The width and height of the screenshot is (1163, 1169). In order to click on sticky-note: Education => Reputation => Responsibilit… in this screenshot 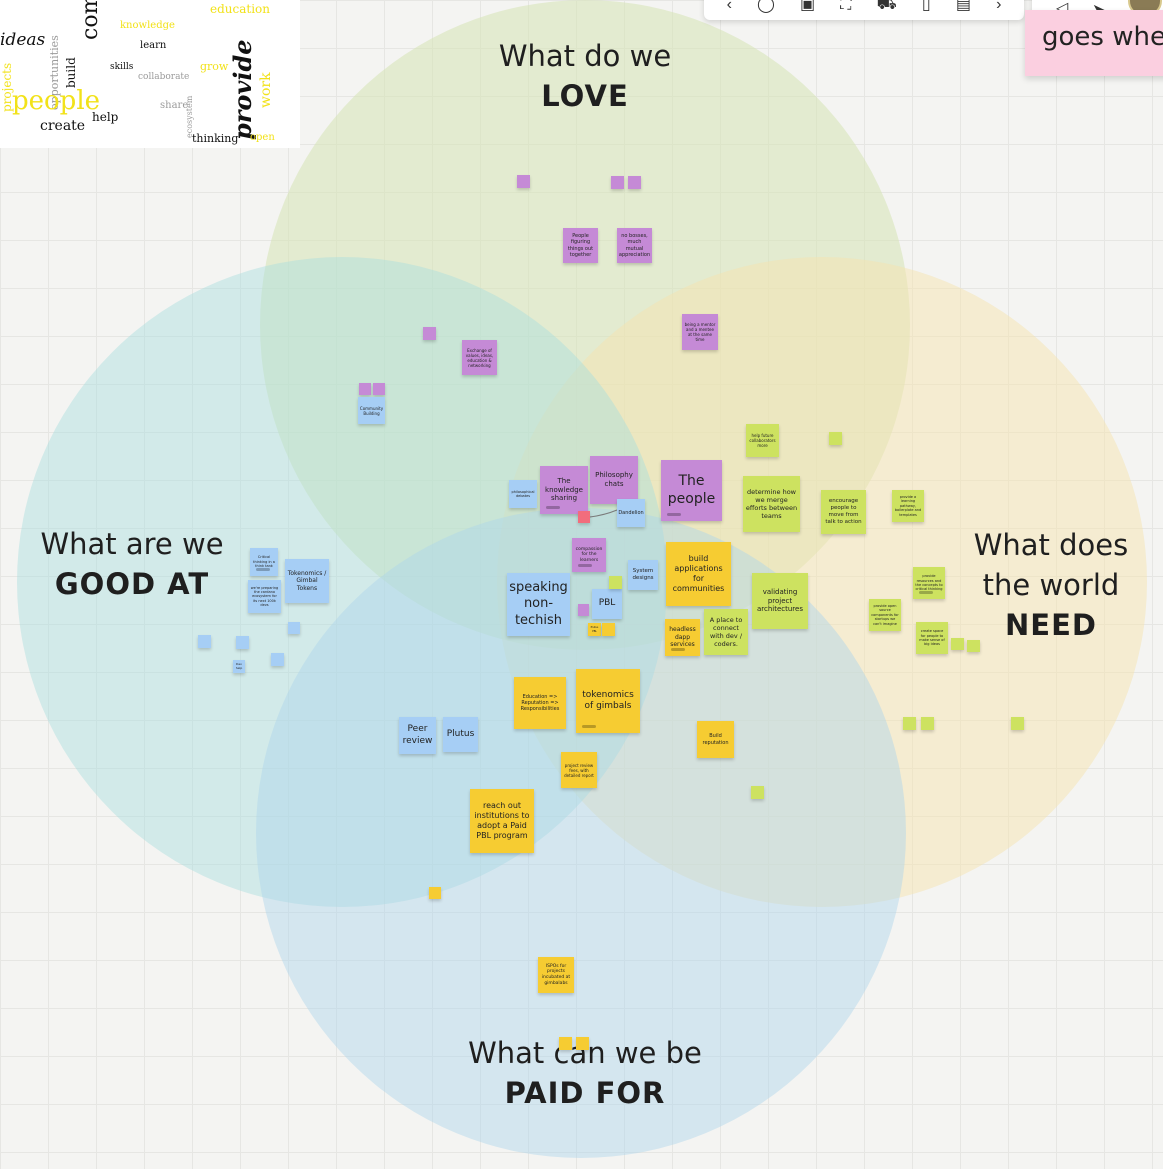, I will do `click(540, 703)`.